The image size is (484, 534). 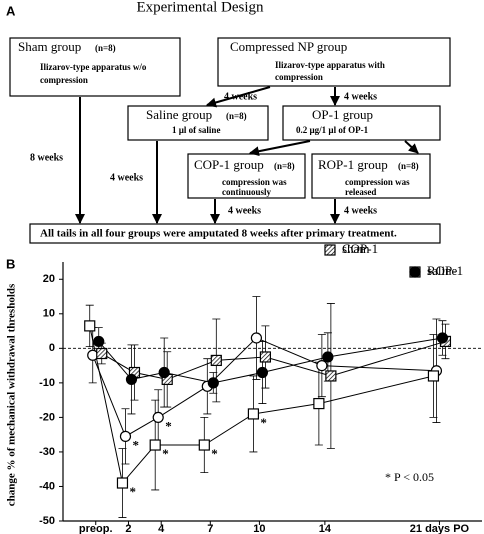 What do you see at coordinates (330, 65) in the screenshot?
I see `box-detail: Ilizarov-type apparatus with` at bounding box center [330, 65].